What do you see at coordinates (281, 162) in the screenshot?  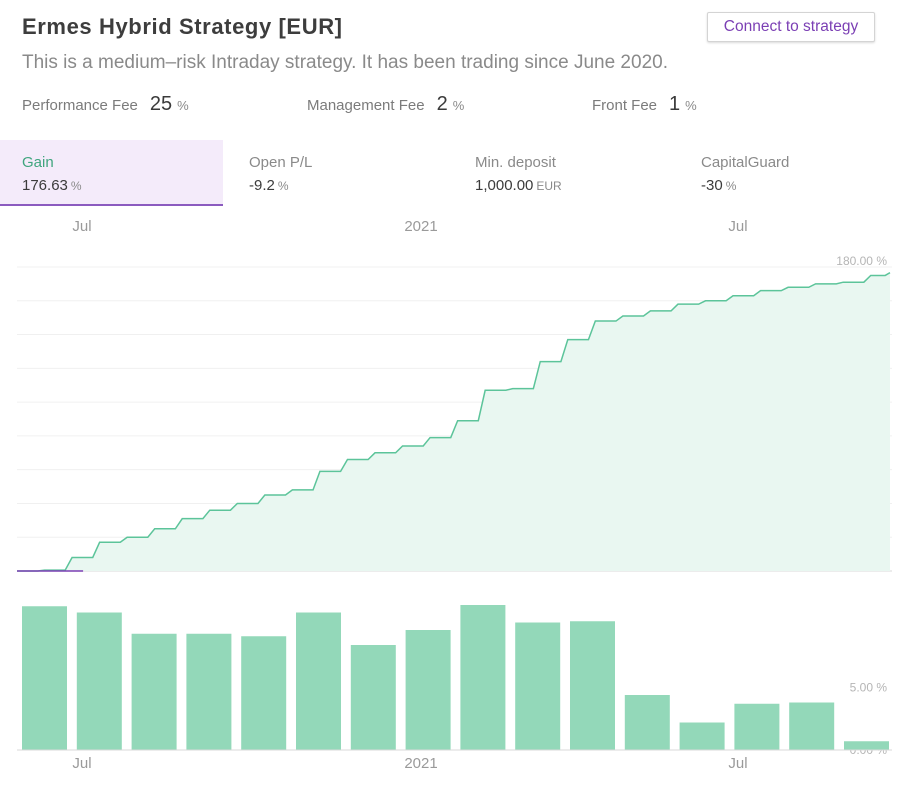 I see `stat-label: Open P/L` at bounding box center [281, 162].